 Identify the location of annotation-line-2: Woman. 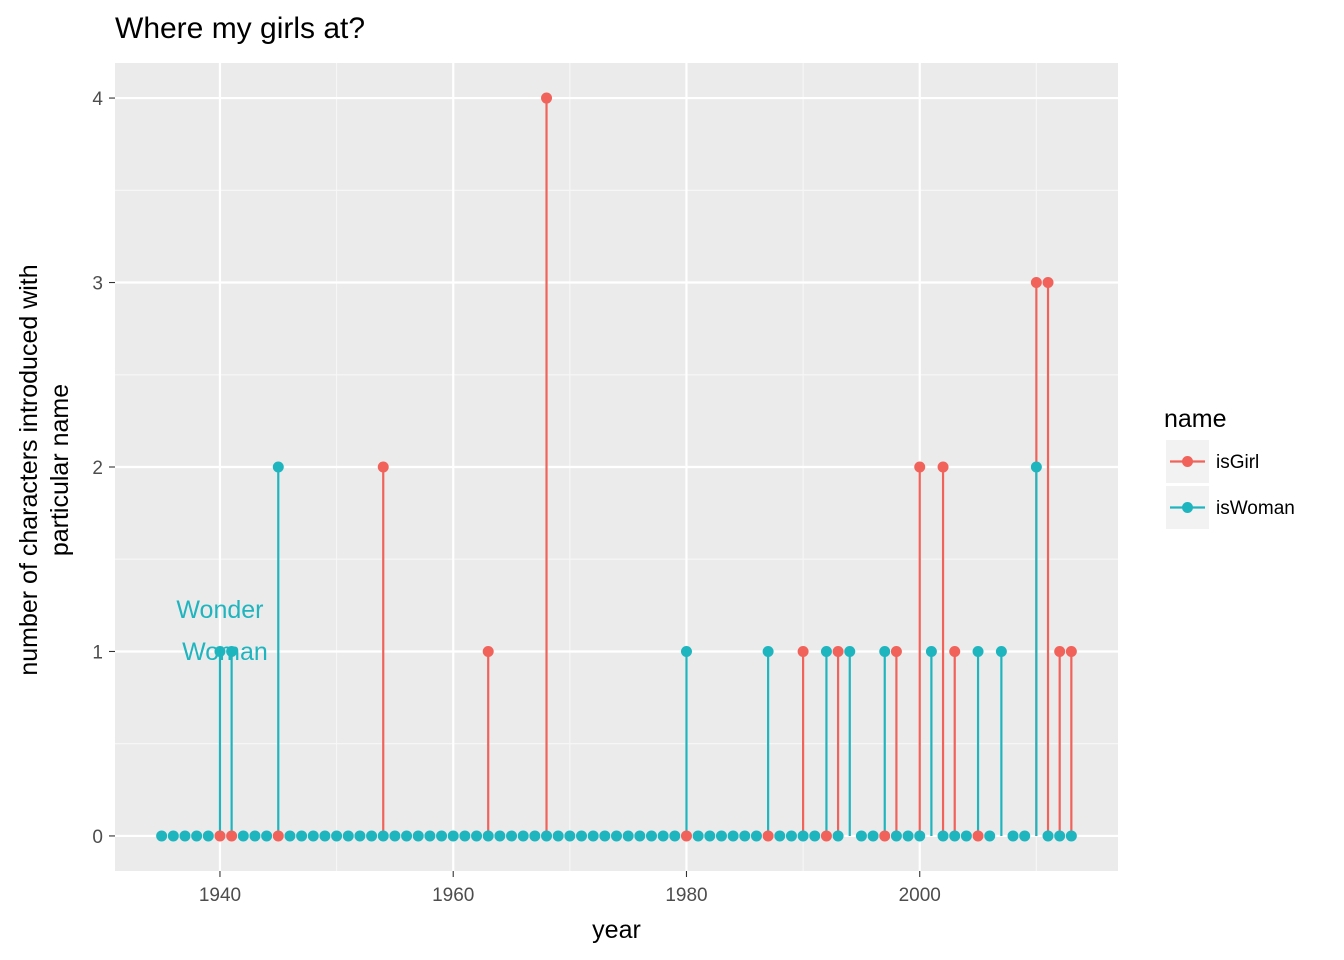
(225, 652).